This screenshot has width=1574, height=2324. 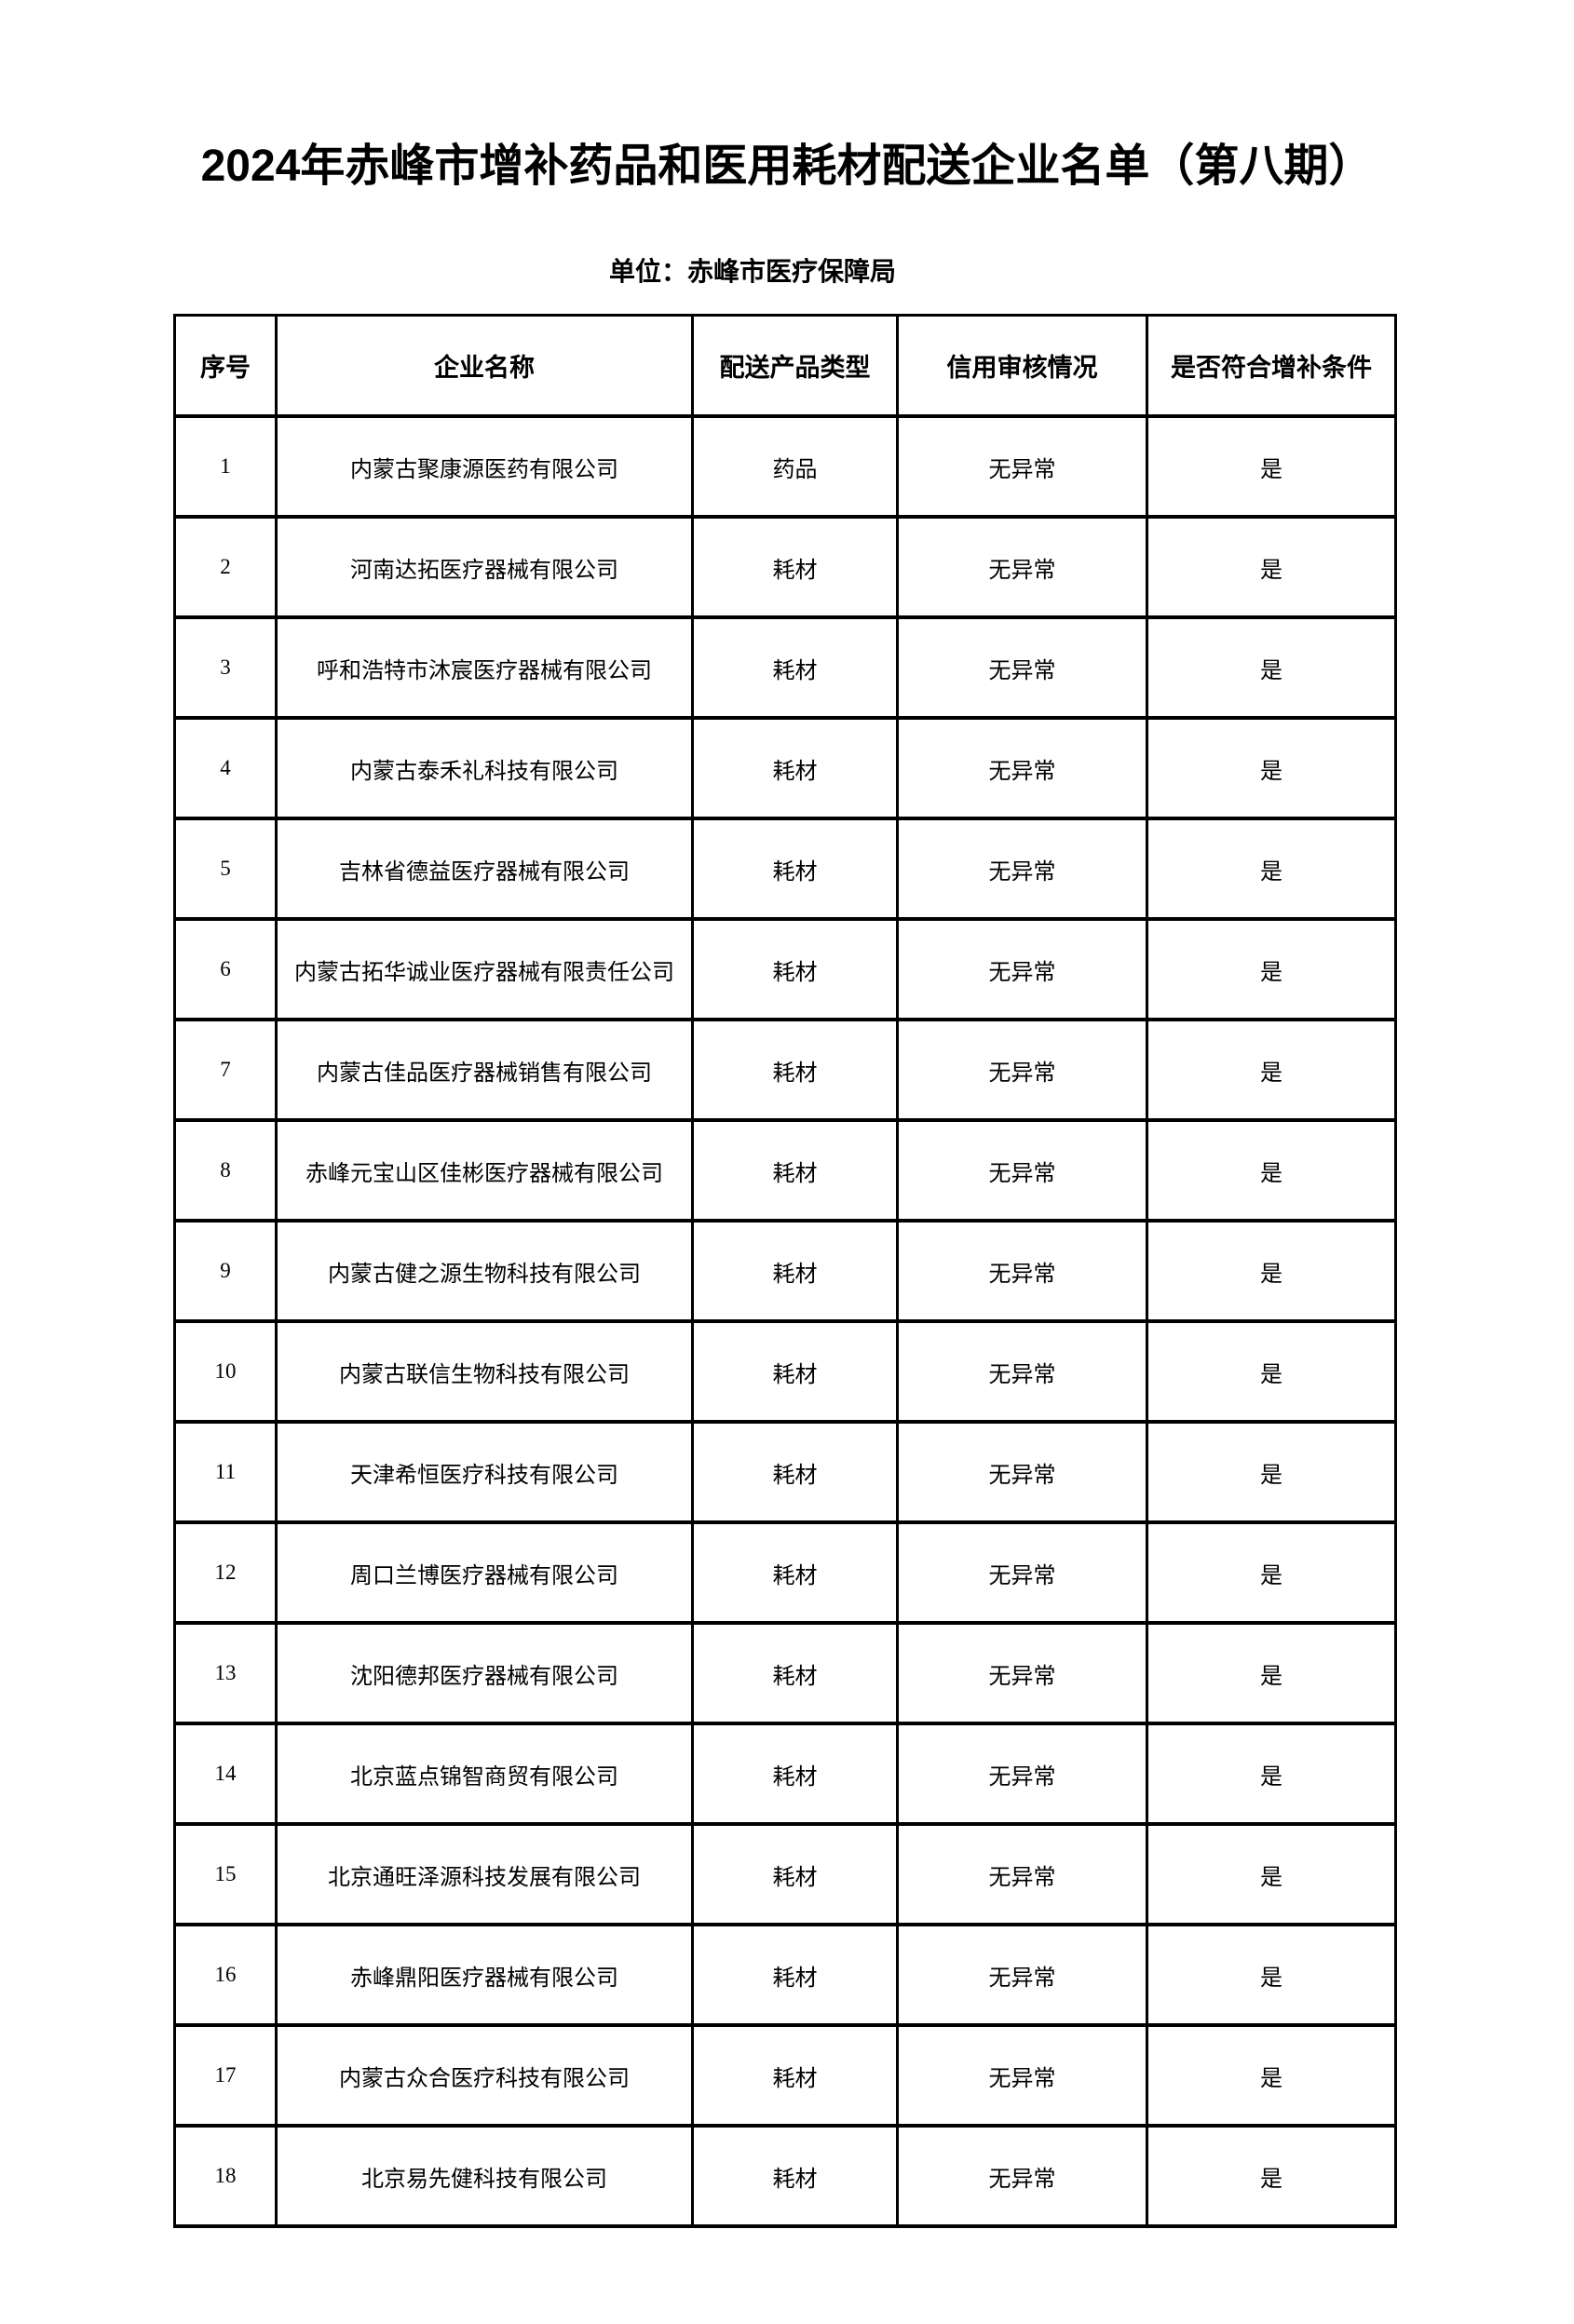 I want to click on cell-serial-number: 7, so click(x=225, y=1070).